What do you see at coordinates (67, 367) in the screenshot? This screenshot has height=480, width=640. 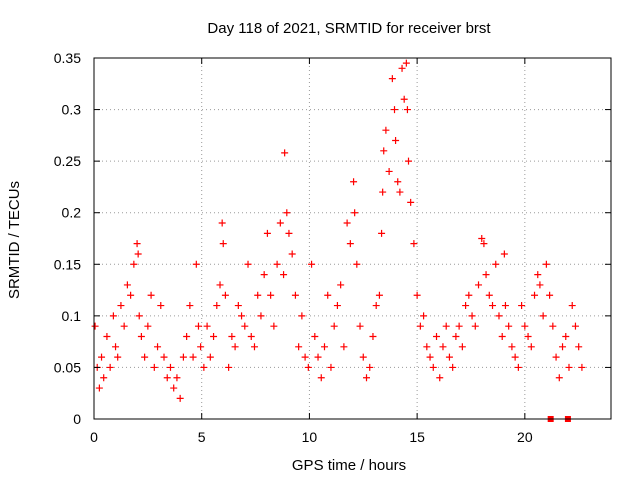 I see `y-tick-label: 0.05` at bounding box center [67, 367].